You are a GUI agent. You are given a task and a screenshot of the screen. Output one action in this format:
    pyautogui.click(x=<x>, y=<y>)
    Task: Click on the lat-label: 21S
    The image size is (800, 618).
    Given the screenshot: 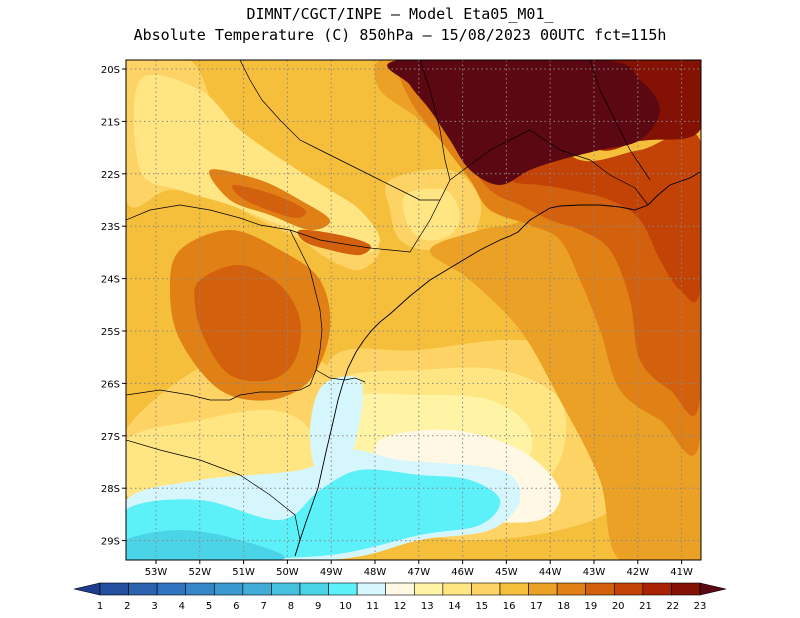 What is the action you would take?
    pyautogui.click(x=110, y=122)
    